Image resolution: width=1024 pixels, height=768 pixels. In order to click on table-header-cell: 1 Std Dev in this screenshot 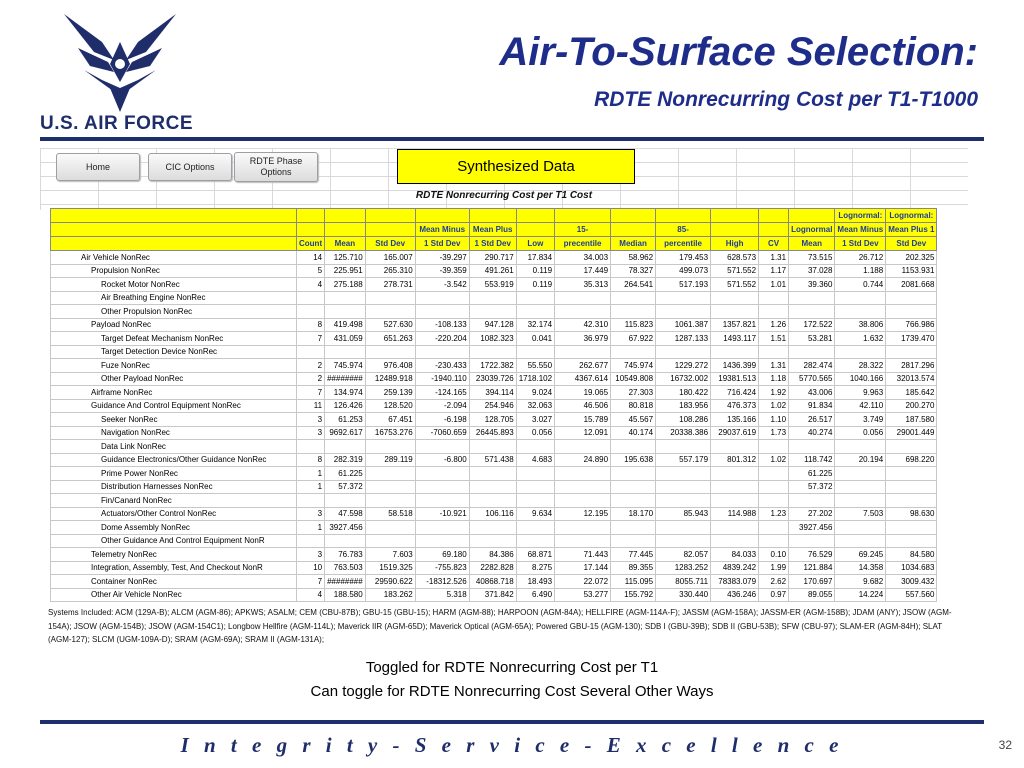, I will do `click(860, 243)`.